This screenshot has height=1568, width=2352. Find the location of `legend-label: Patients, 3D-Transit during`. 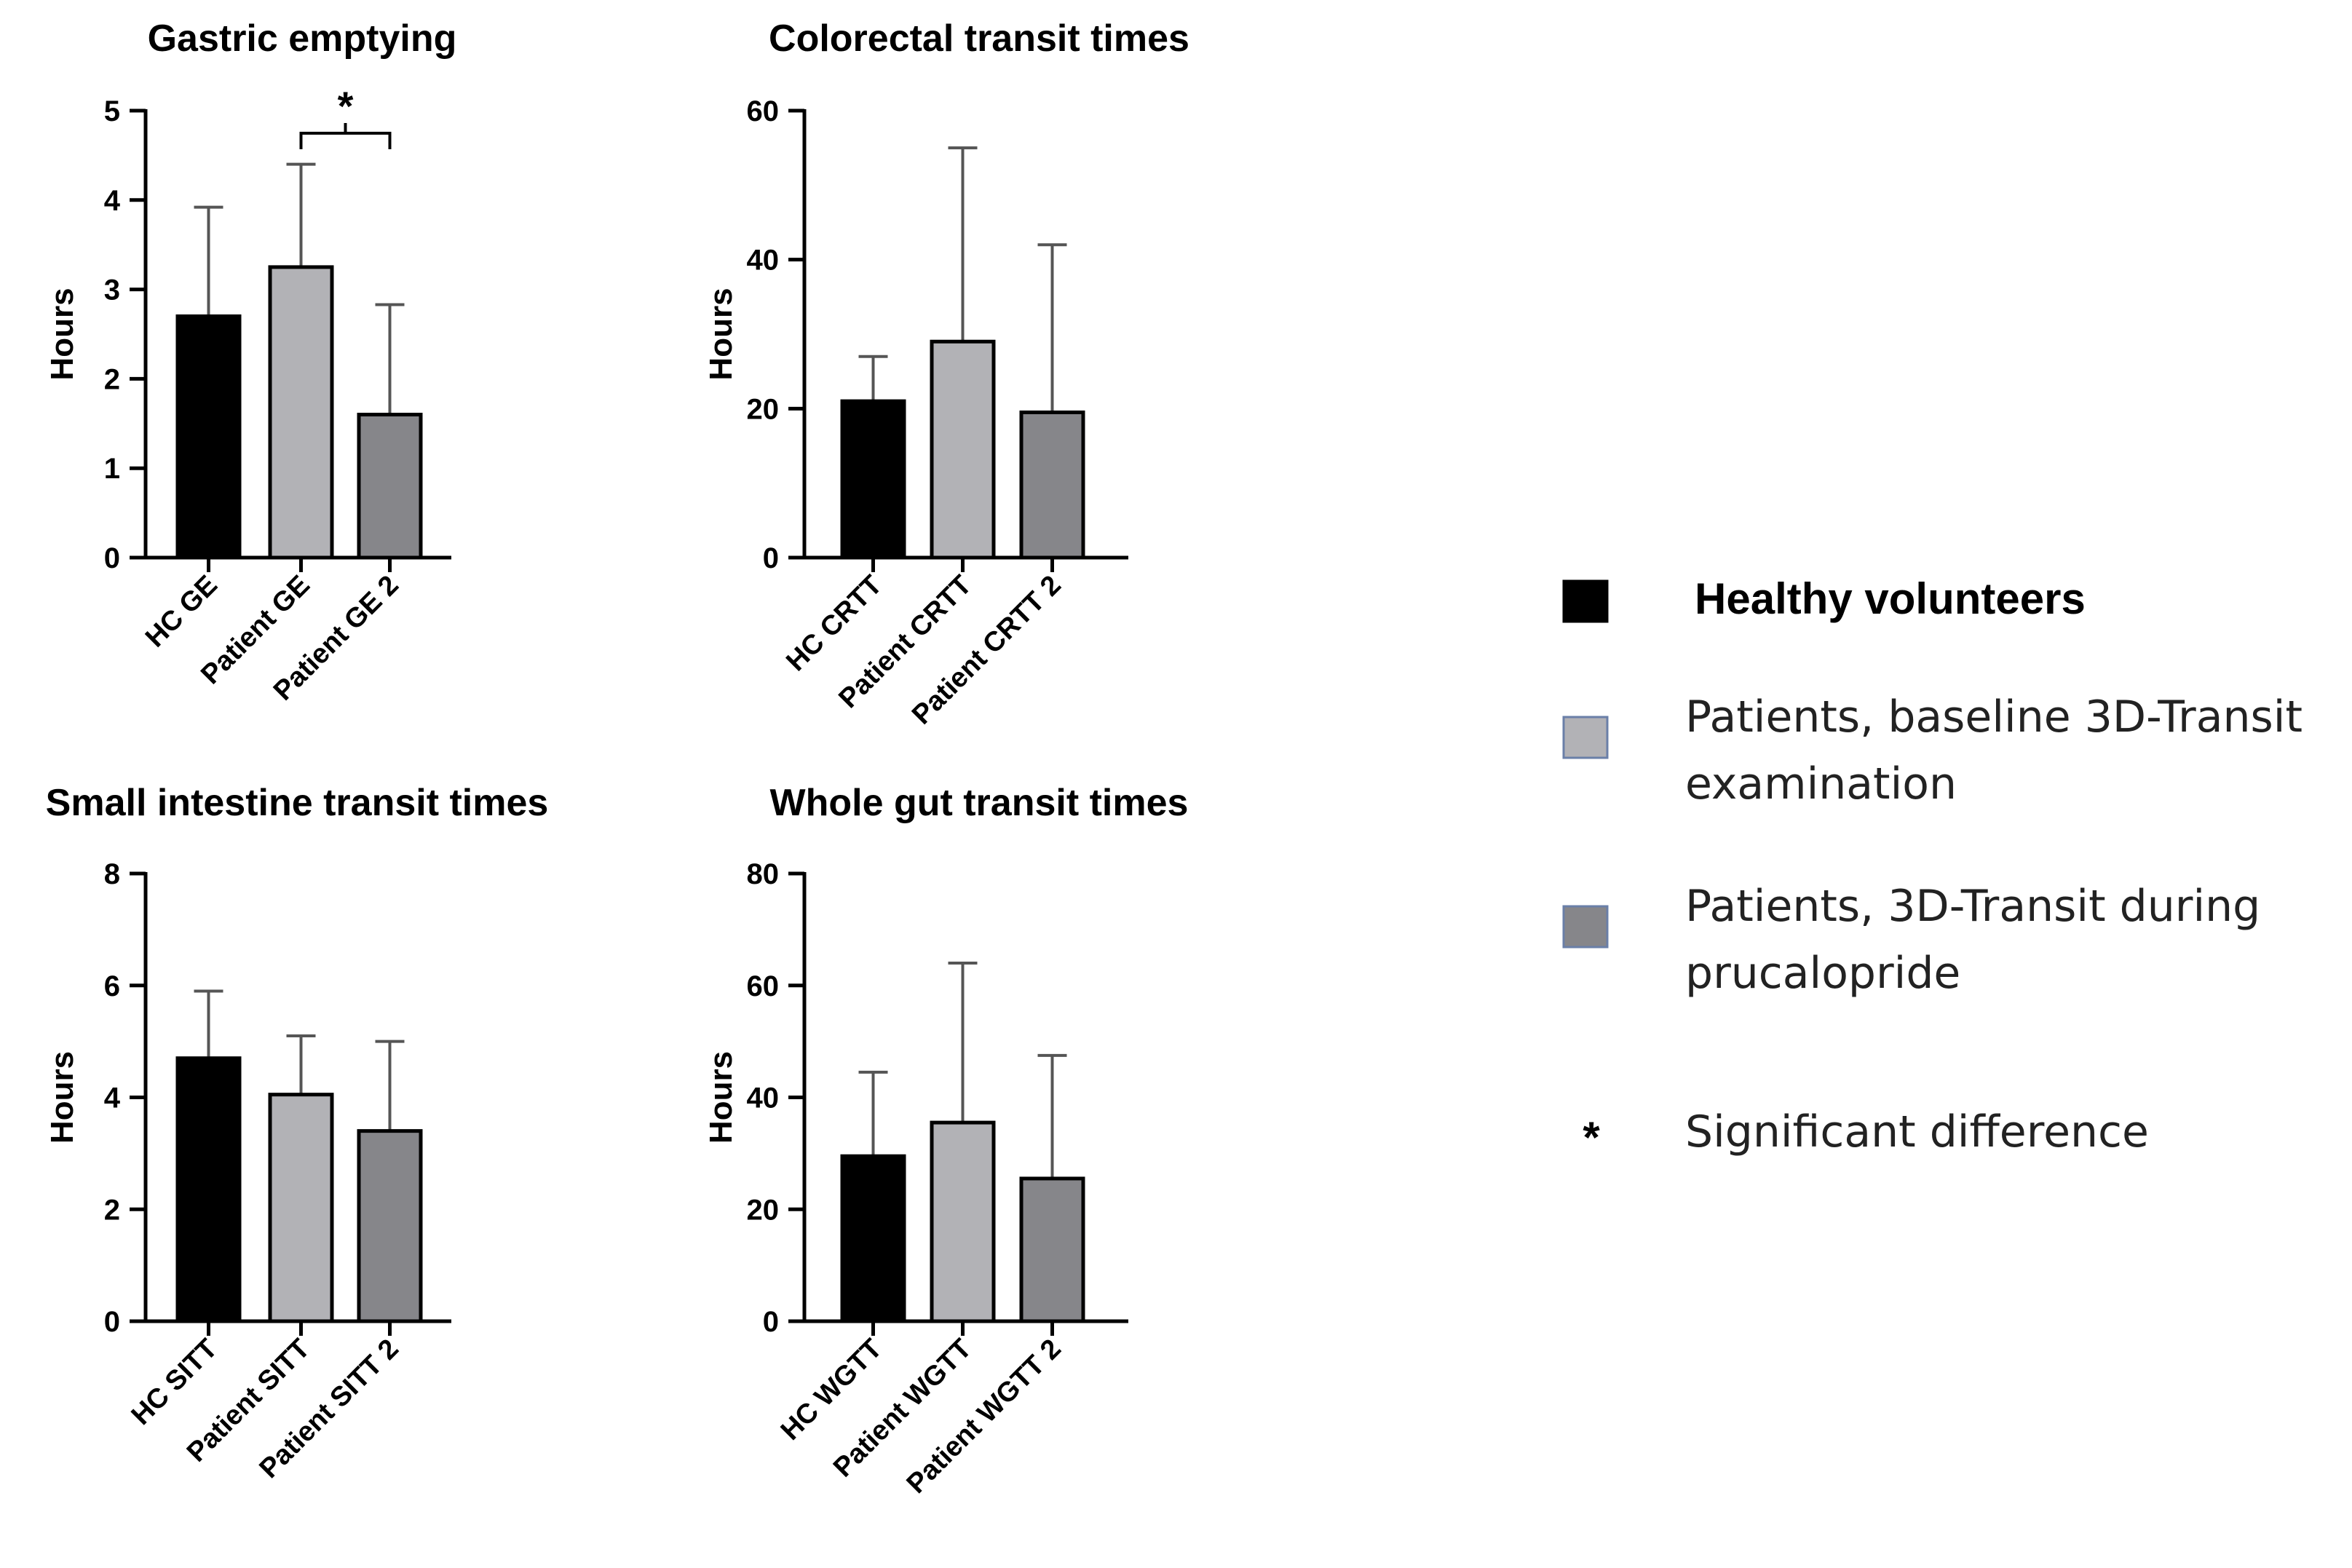

legend-label: Patients, 3D-Transit during is located at coordinates (1973, 906).